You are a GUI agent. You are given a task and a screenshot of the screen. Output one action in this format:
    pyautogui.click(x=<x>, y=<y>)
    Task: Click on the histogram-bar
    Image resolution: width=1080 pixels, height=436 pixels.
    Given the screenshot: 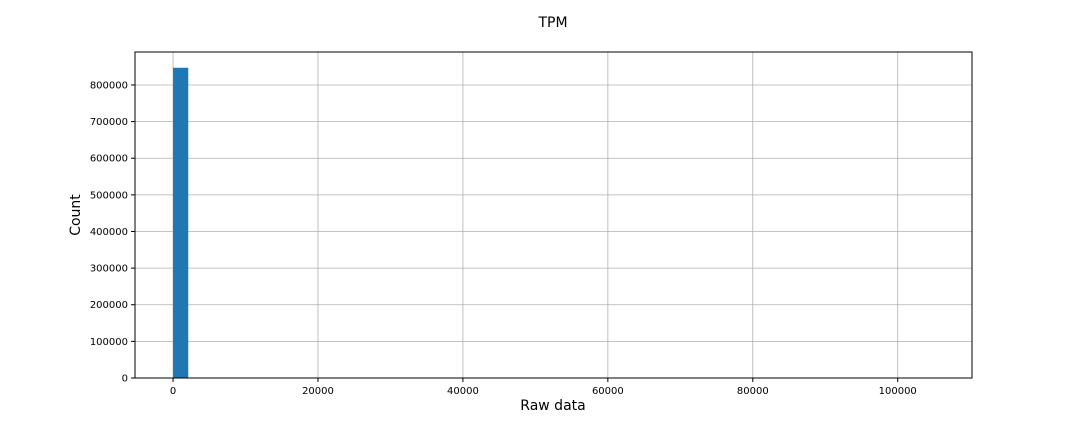 What is the action you would take?
    pyautogui.click(x=181, y=223)
    